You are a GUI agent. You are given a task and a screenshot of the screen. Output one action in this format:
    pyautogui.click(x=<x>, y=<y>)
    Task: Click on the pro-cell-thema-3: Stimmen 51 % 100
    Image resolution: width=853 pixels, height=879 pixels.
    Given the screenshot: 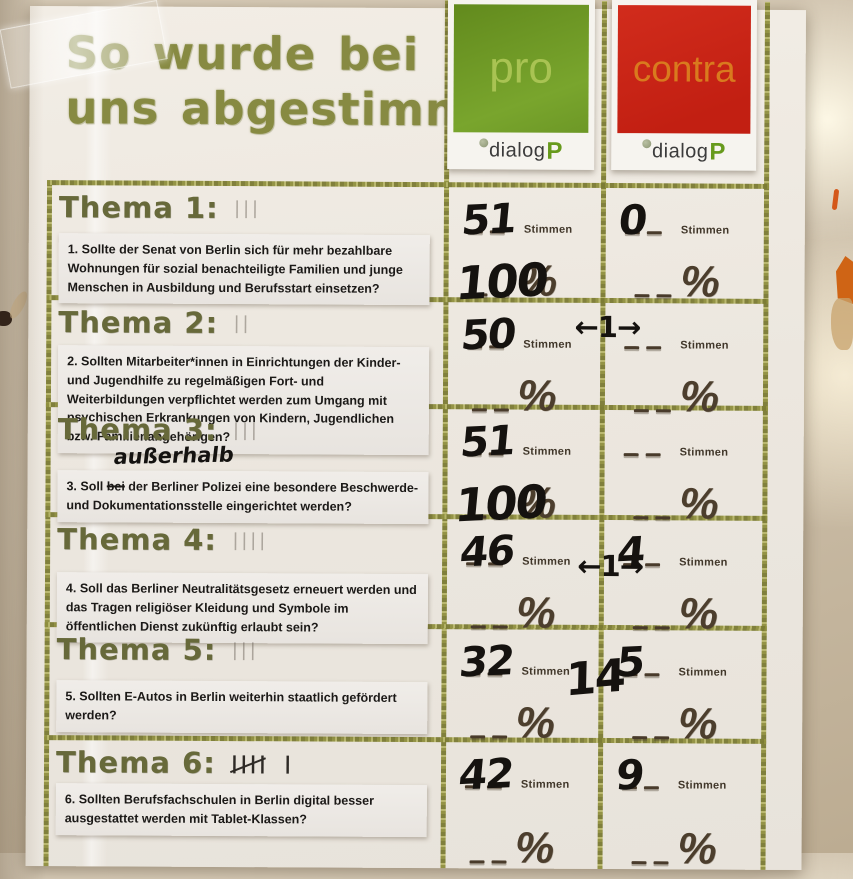 What is the action you would take?
    pyautogui.click(x=521, y=468)
    